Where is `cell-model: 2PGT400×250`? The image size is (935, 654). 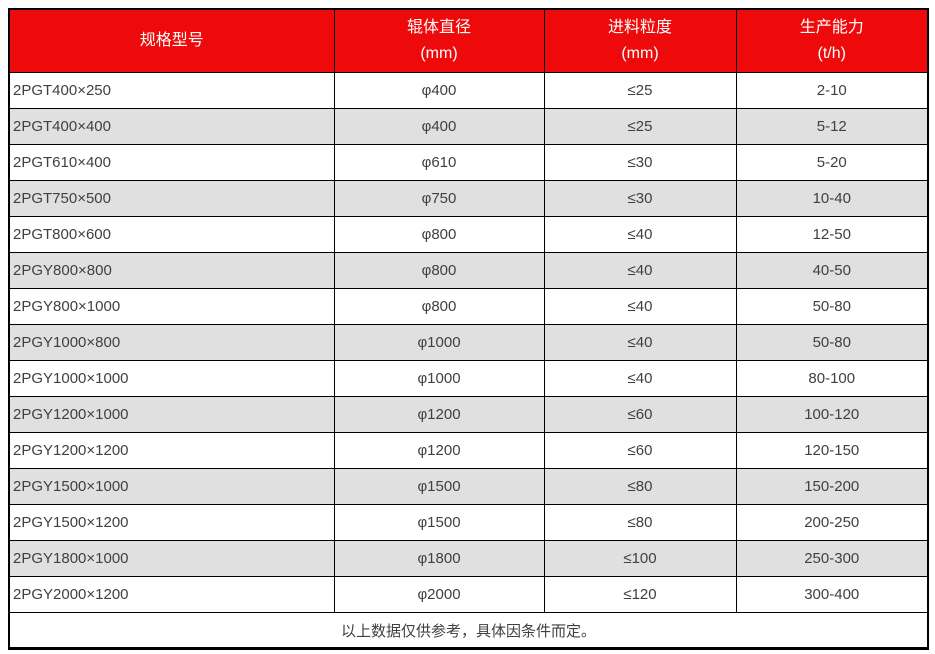
cell-model: 2PGT400×250 is located at coordinates (171, 90).